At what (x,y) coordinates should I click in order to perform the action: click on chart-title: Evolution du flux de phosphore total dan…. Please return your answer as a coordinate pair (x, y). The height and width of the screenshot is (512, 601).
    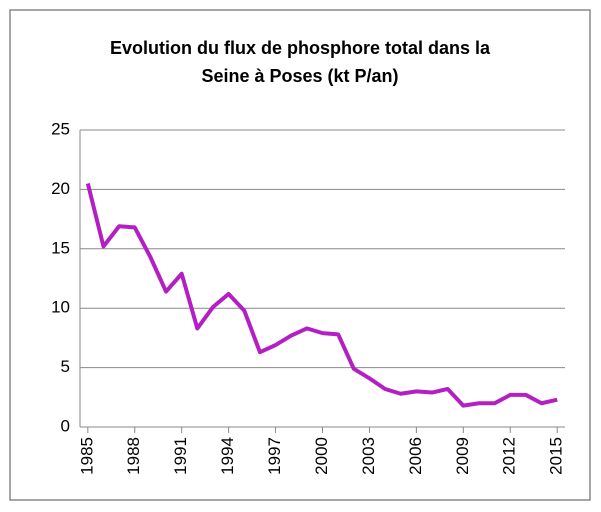
    Looking at the image, I should click on (299, 62).